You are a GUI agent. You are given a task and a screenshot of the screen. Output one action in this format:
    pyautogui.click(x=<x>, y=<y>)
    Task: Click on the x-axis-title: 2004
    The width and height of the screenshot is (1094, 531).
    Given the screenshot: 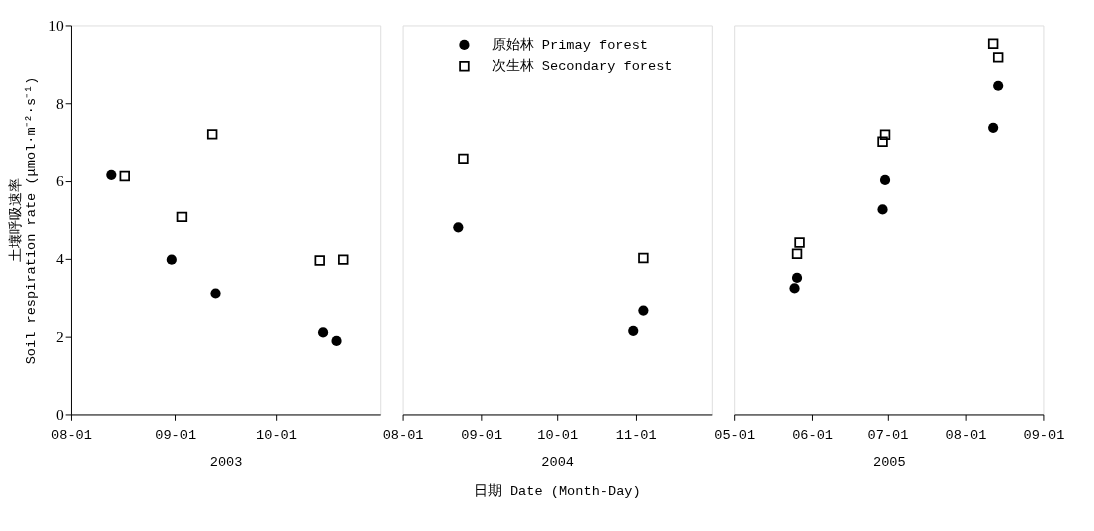 What is the action you would take?
    pyautogui.click(x=558, y=463)
    